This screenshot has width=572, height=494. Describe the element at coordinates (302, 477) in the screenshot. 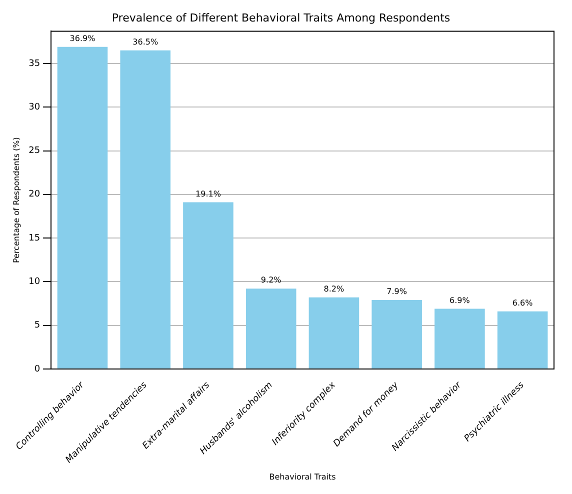

I see `x-axis-title: Behavioral Traits` at that location.